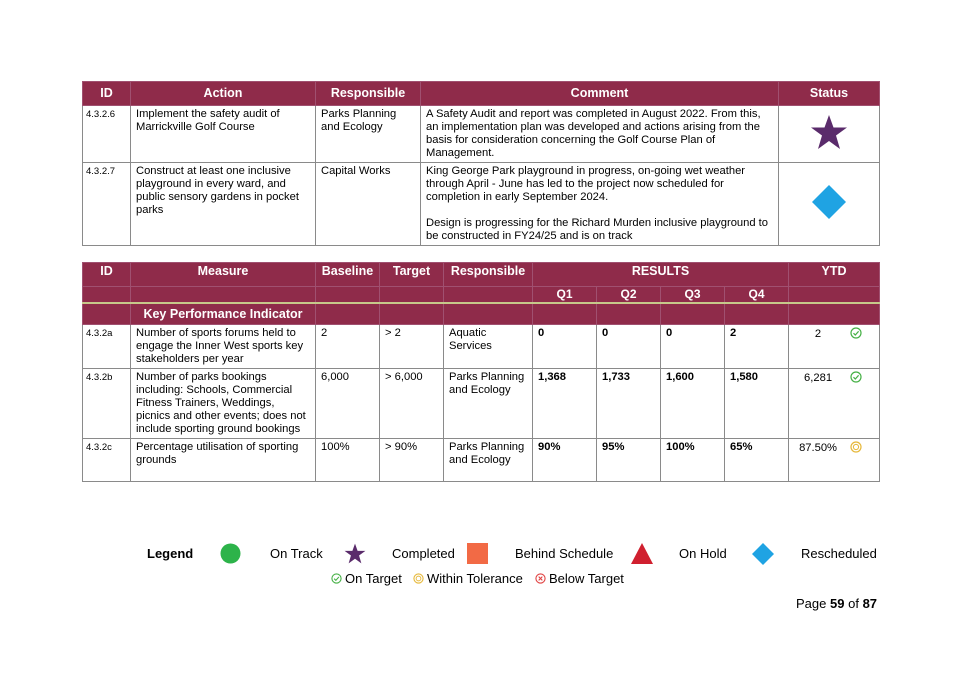  I want to click on row-q4: 2, so click(756, 346).